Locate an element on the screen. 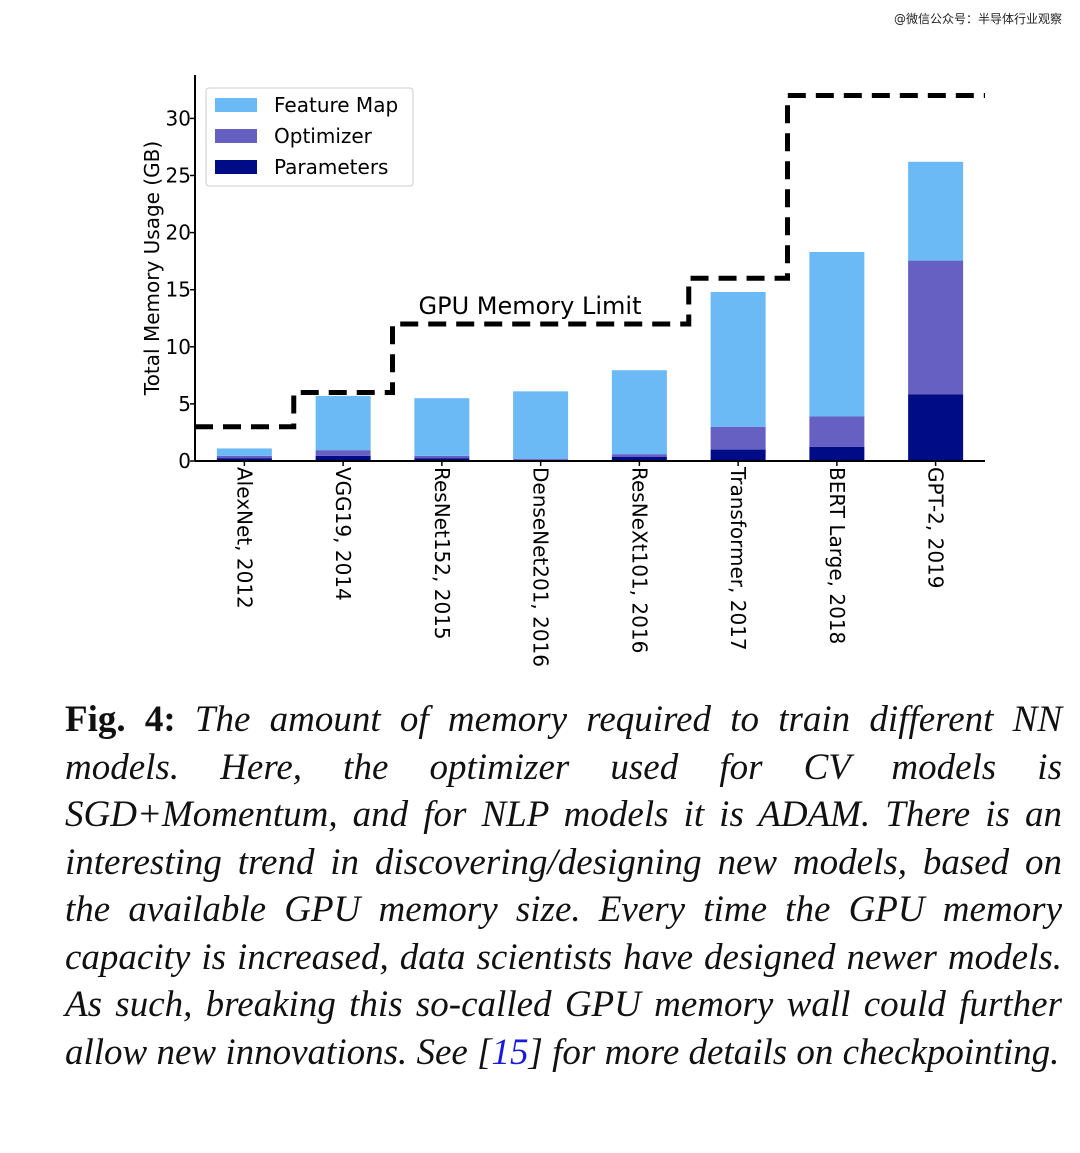  y-tick-label: 30 is located at coordinates (178, 118).